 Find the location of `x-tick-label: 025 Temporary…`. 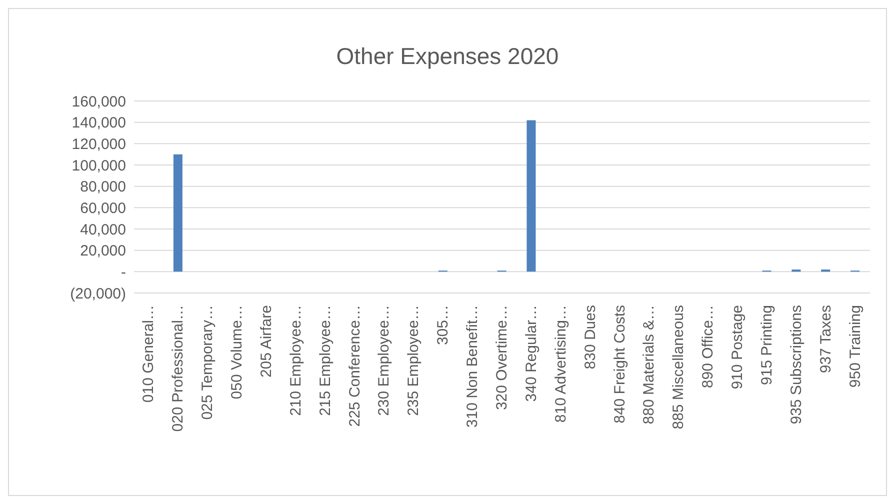

x-tick-label: 025 Temporary… is located at coordinates (207, 362).